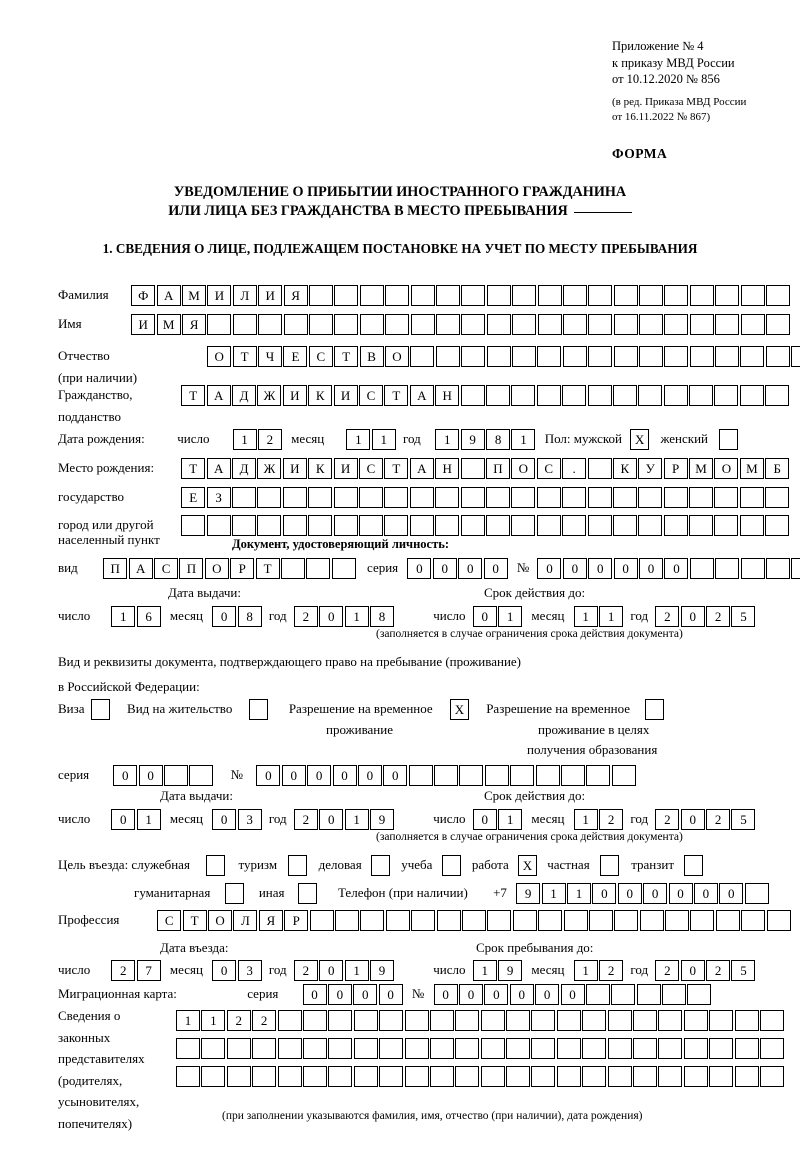 The height and width of the screenshot is (1163, 800). I want to click on stay-year-cell-2: 2, so click(718, 970).